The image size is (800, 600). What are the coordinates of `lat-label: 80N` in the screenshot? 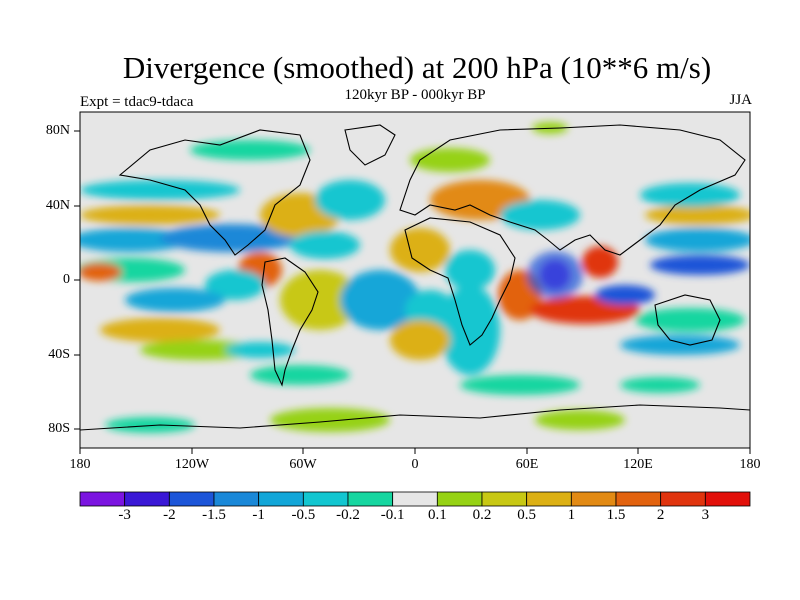 It's located at (57, 130).